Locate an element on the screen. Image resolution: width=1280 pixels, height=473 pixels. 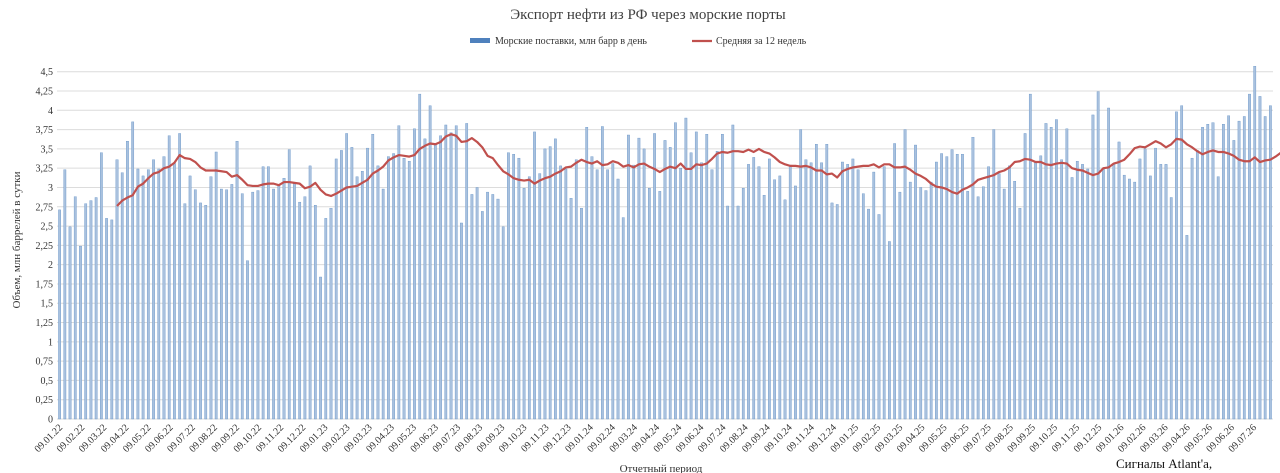
y-tick-label: 2,75 is located at coordinates (45, 207).